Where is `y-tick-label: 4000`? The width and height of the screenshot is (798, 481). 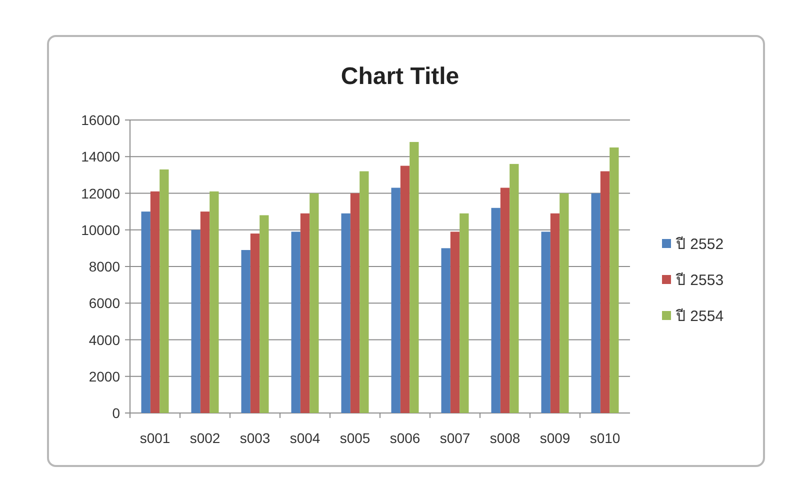
y-tick-label: 4000 is located at coordinates (104, 340).